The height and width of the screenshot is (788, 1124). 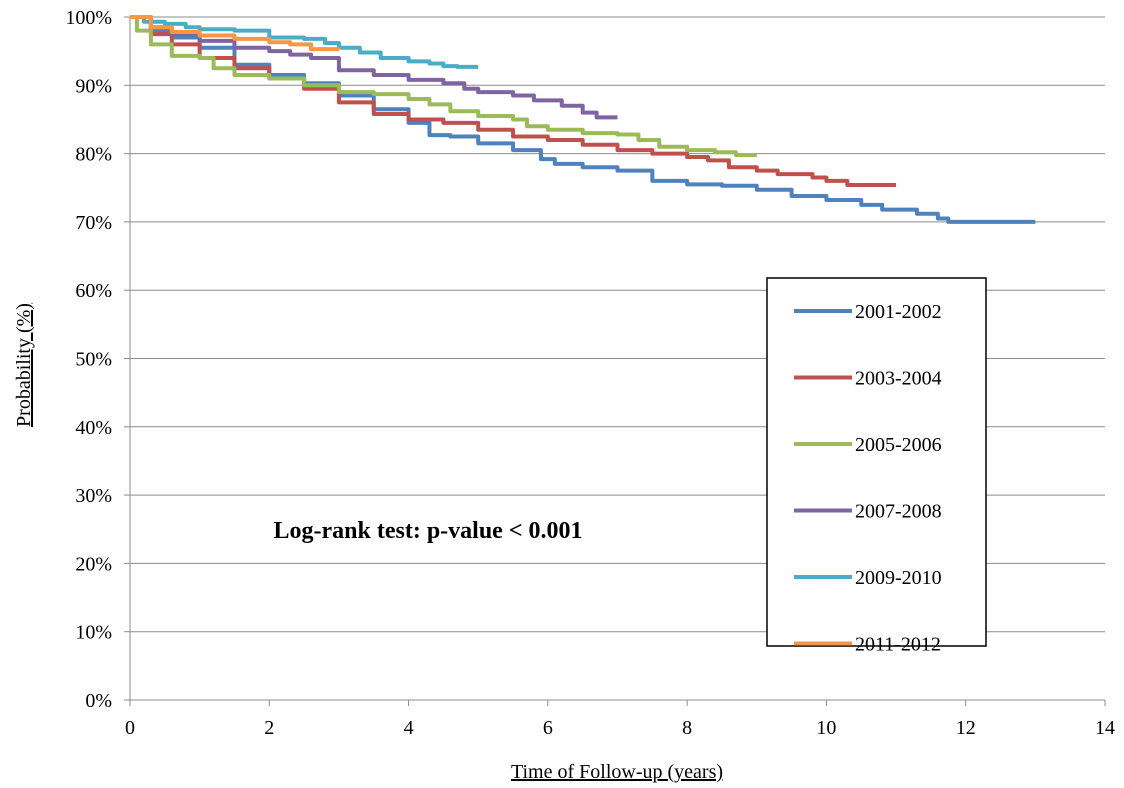 I want to click on x-tick-label: 12, so click(x=966, y=728).